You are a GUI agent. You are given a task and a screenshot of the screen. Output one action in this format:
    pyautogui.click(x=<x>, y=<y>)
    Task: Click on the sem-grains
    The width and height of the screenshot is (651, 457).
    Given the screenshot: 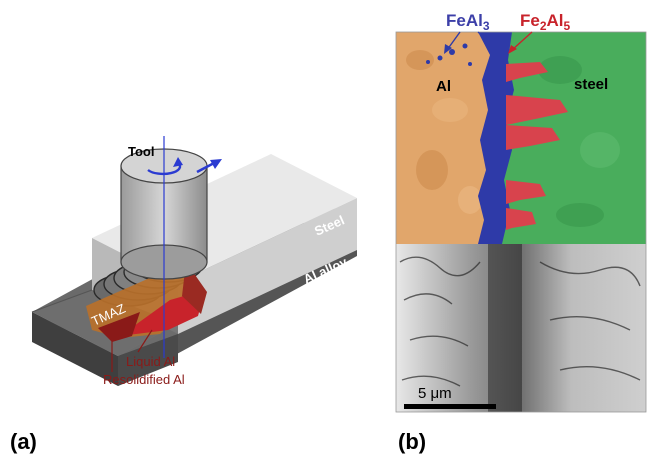 What is the action you would take?
    pyautogui.click(x=520, y=321)
    